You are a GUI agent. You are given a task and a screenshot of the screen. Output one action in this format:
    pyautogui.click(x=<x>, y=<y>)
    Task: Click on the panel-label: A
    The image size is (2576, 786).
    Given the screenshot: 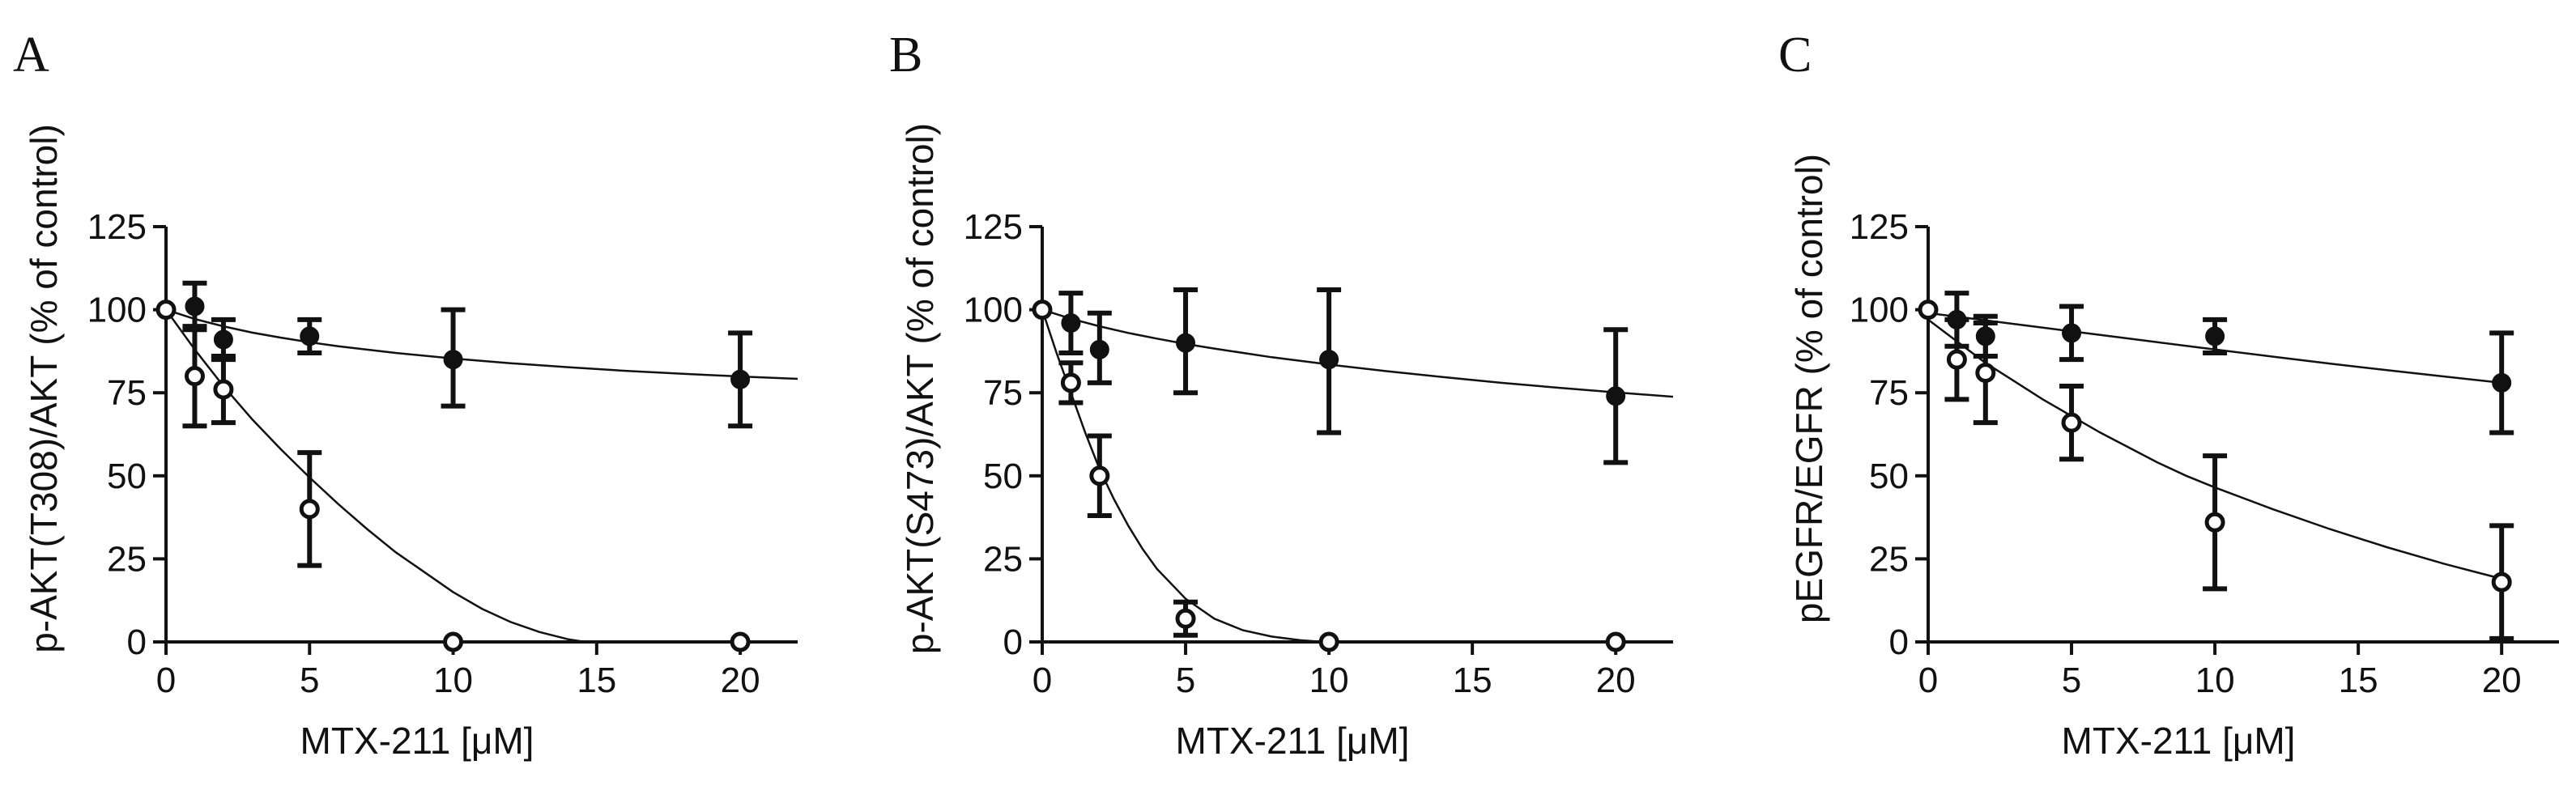 What is the action you would take?
    pyautogui.click(x=31, y=55)
    